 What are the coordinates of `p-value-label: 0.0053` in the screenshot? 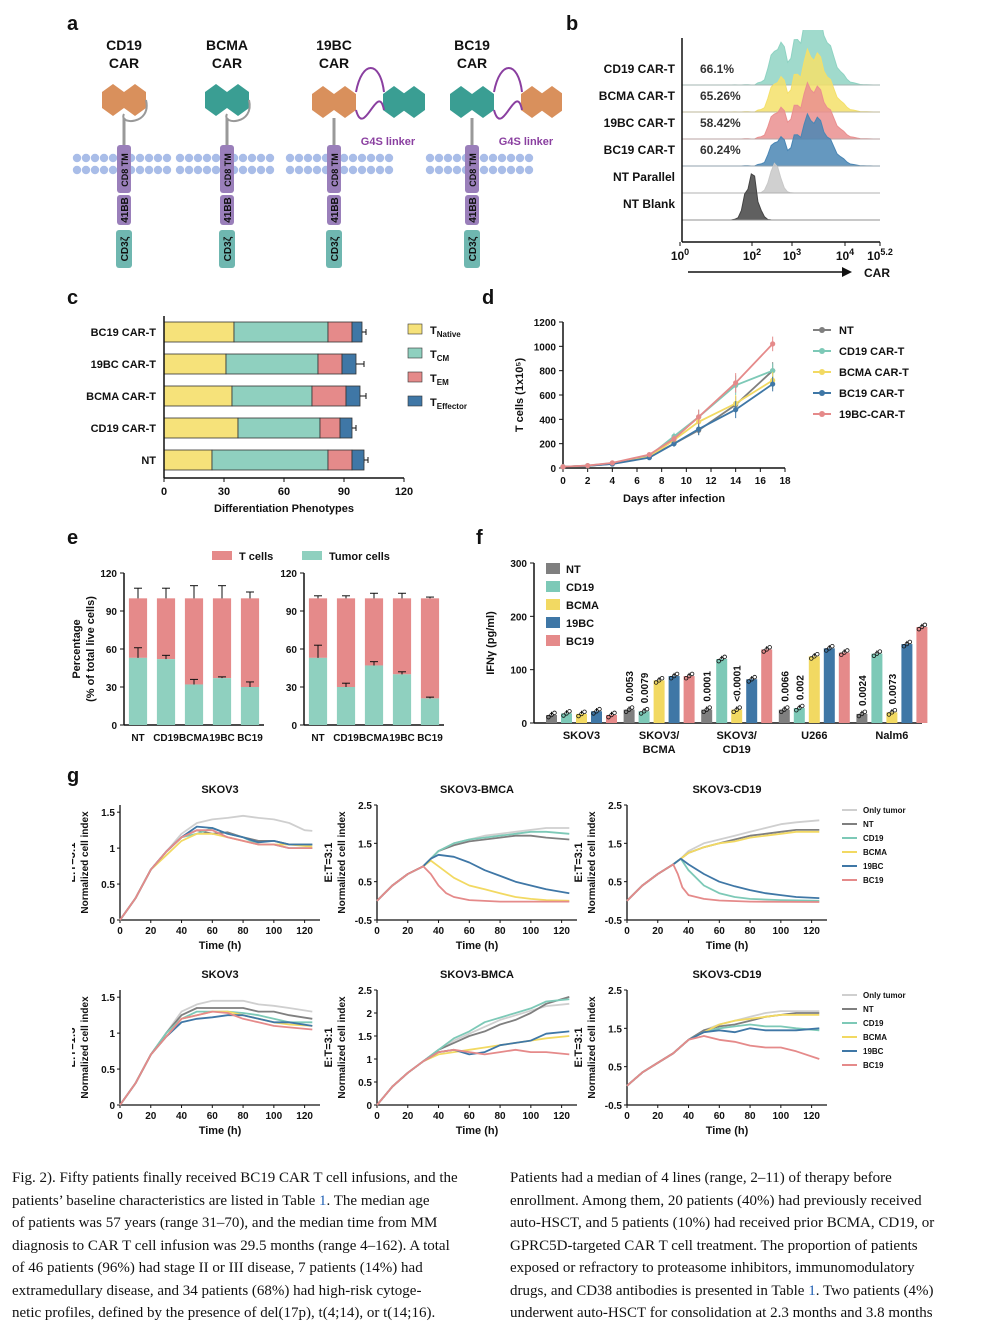 It's located at (630, 686).